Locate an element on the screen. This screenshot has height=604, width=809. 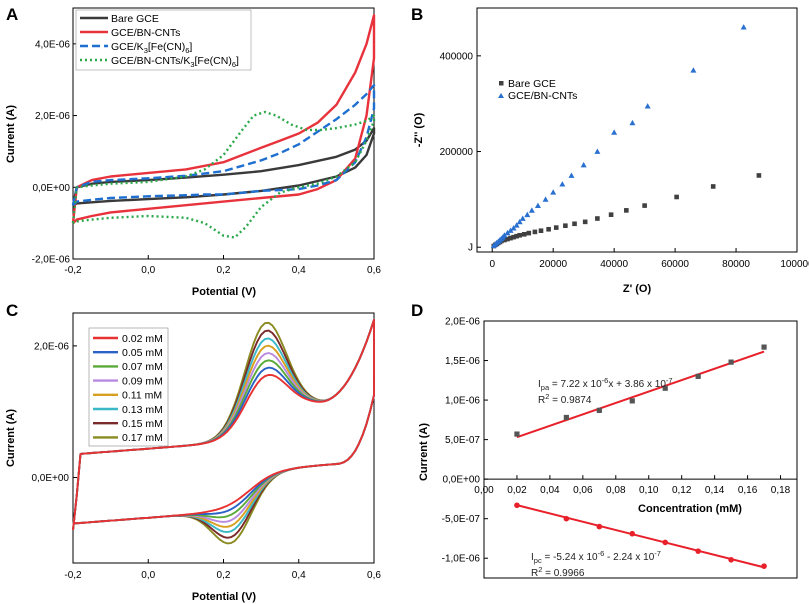
panel-label-b: B is located at coordinates (417, 14).